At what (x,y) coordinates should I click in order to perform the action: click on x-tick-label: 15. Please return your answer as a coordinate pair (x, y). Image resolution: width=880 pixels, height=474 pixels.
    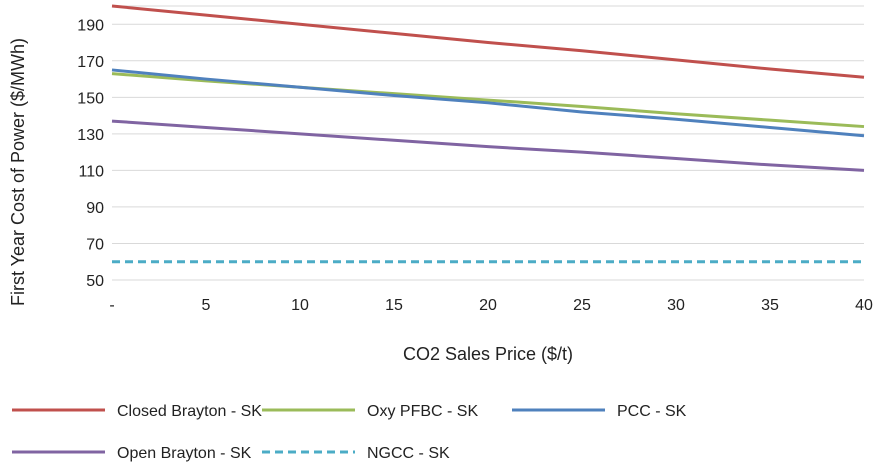
    Looking at the image, I should click on (394, 305).